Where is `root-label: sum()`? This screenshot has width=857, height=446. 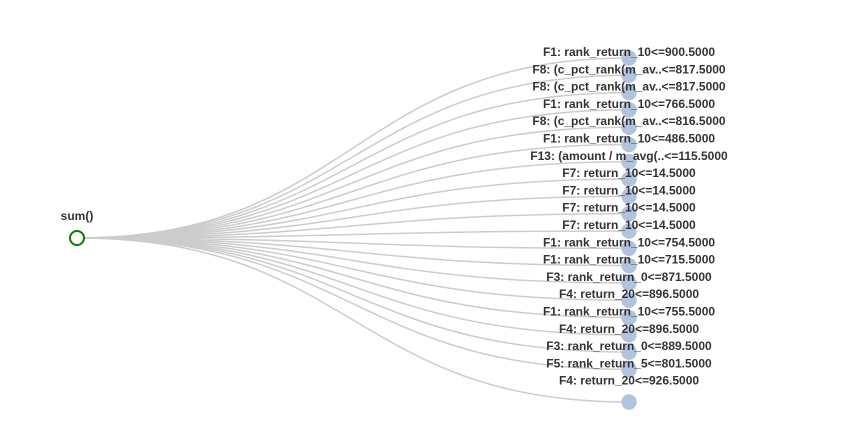 root-label: sum() is located at coordinates (77, 216).